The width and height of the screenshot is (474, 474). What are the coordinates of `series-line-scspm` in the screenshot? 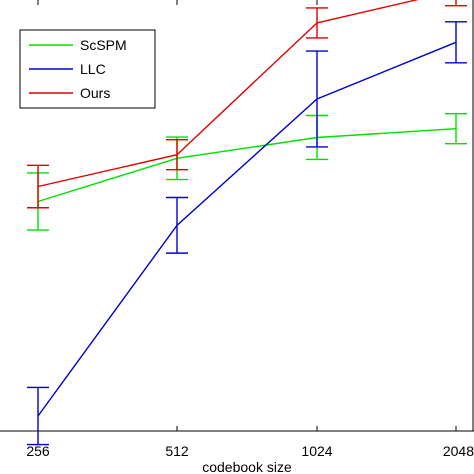 It's located at (247, 165).